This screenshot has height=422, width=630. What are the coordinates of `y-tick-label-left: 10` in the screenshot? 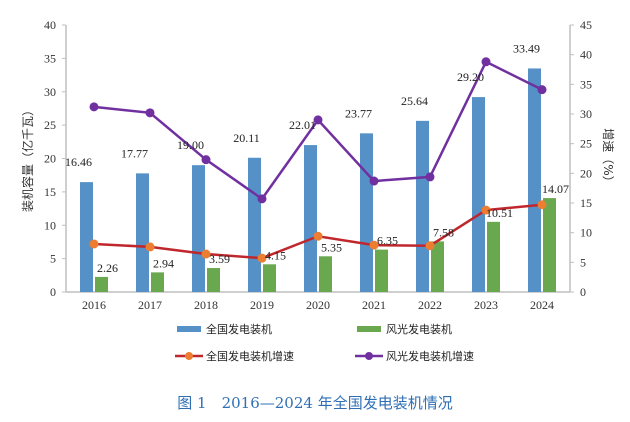 It's located at (50, 225).